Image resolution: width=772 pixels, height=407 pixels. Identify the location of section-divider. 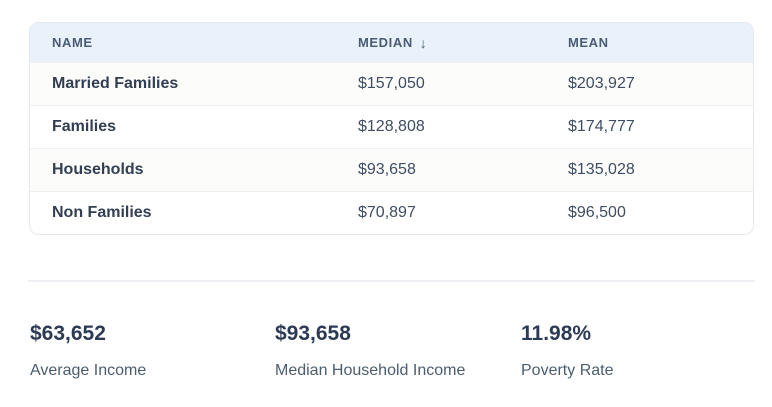
(391, 281).